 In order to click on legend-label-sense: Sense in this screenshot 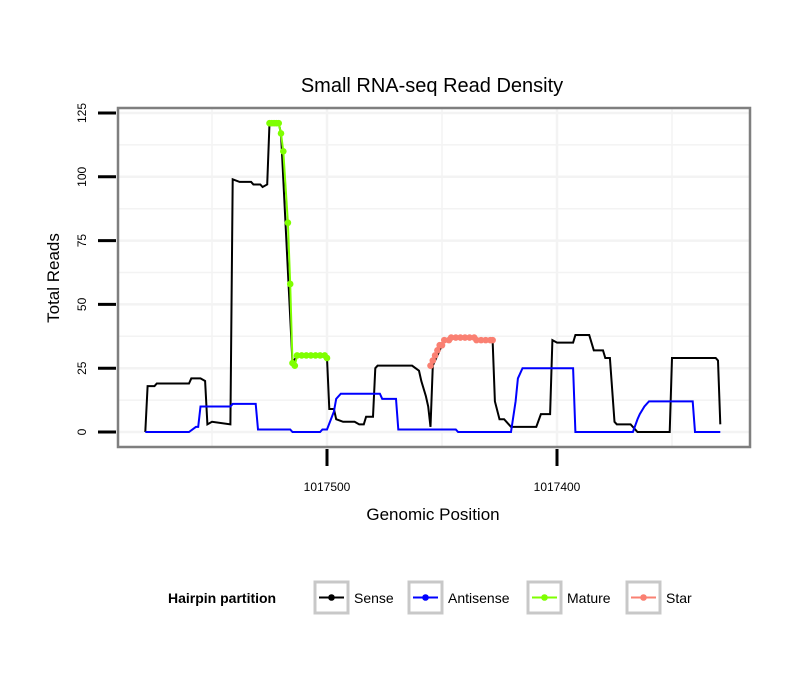, I will do `click(374, 598)`.